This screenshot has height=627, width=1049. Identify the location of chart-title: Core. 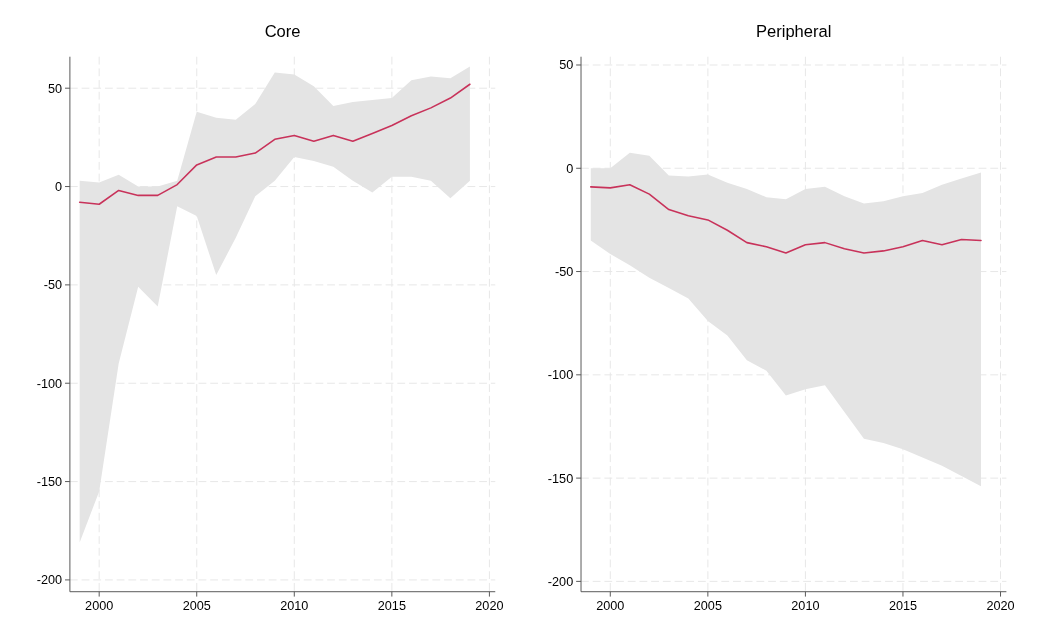
(282, 32).